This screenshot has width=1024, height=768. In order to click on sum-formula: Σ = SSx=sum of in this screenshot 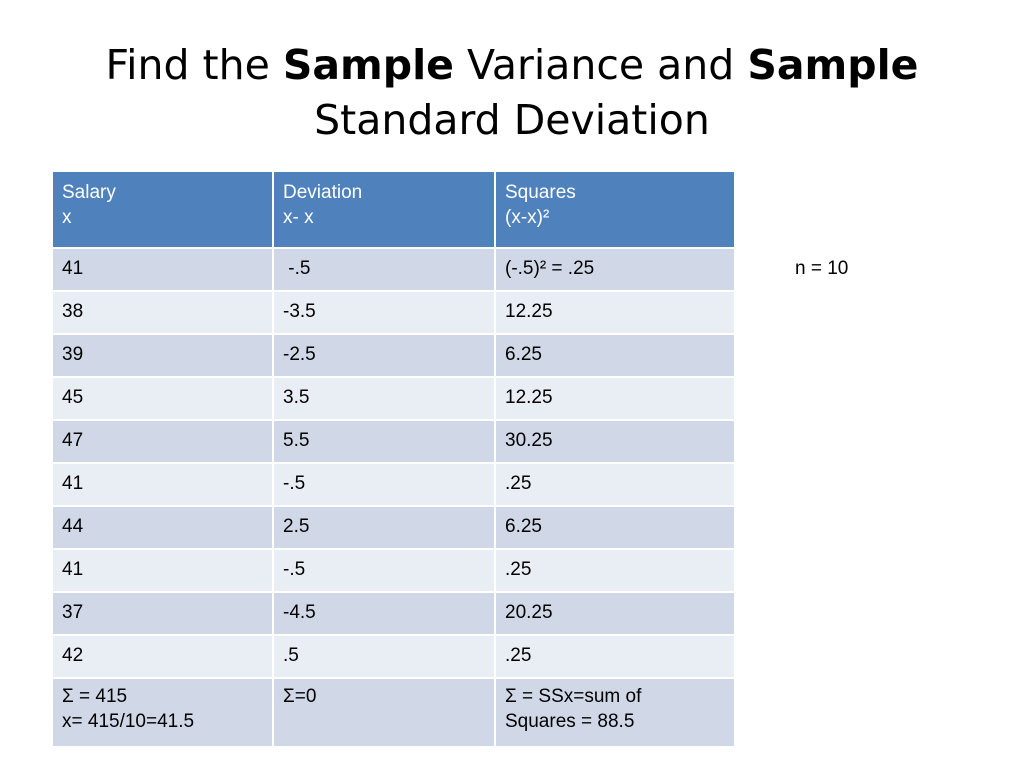, I will do `click(573, 696)`.